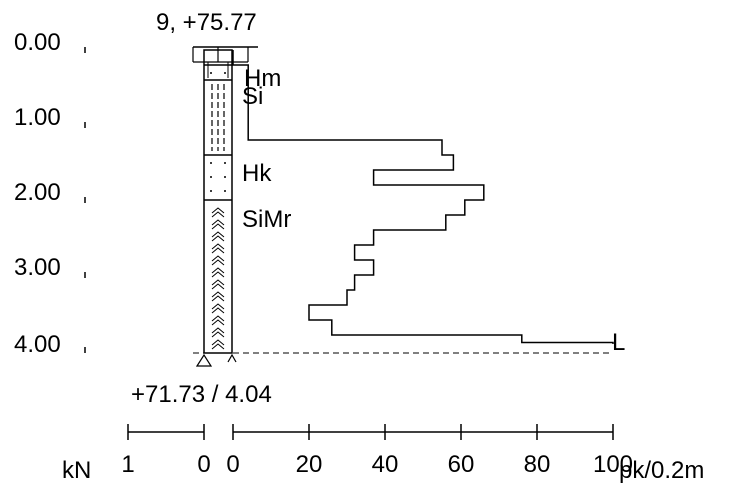  Describe the element at coordinates (461, 464) in the screenshot. I see `penetration-scale-tick-label: 60` at that location.